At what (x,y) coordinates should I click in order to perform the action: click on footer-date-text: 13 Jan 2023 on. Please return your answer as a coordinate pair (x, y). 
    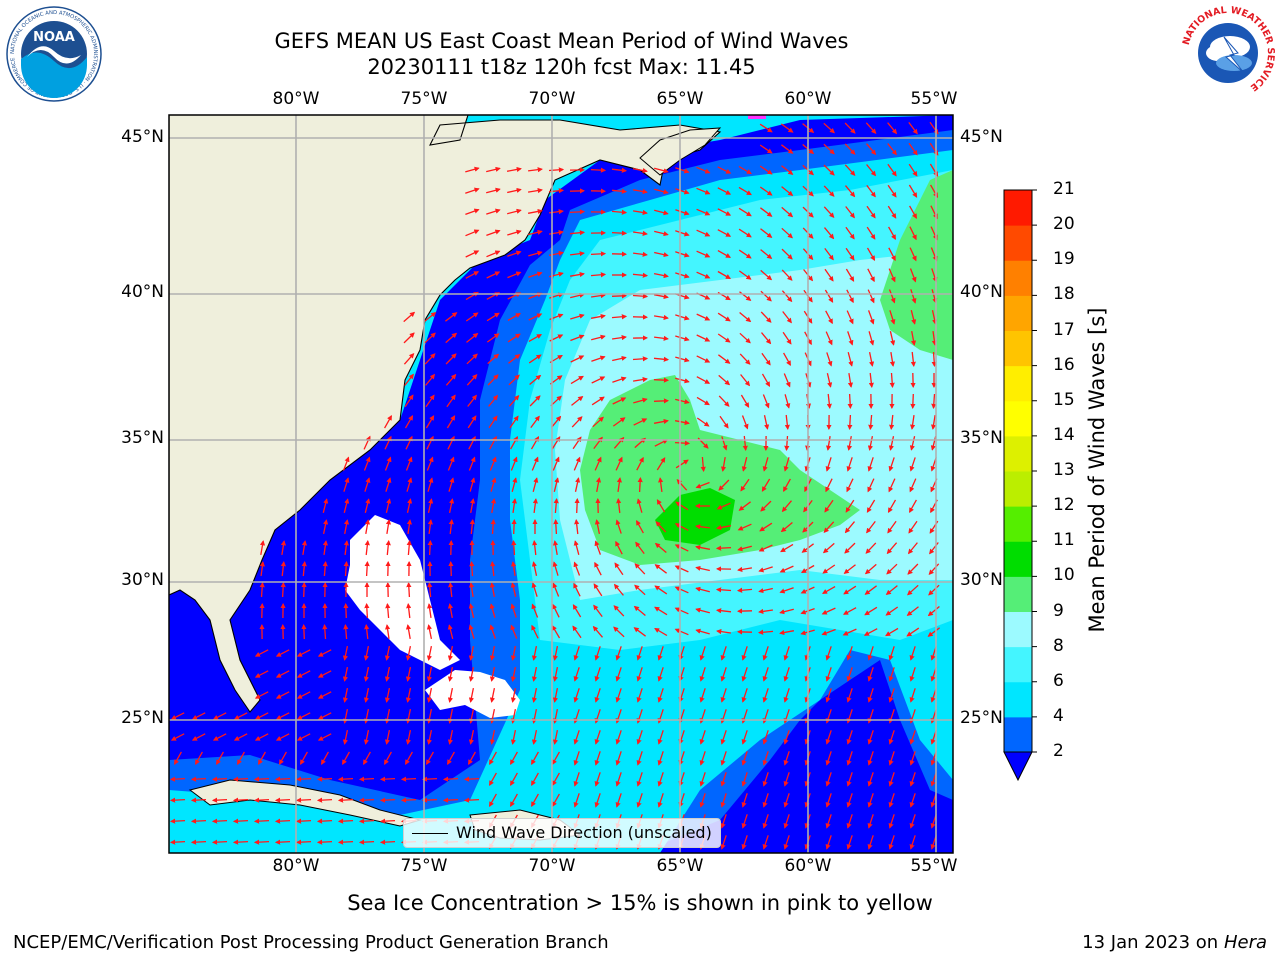
    Looking at the image, I should click on (1153, 942).